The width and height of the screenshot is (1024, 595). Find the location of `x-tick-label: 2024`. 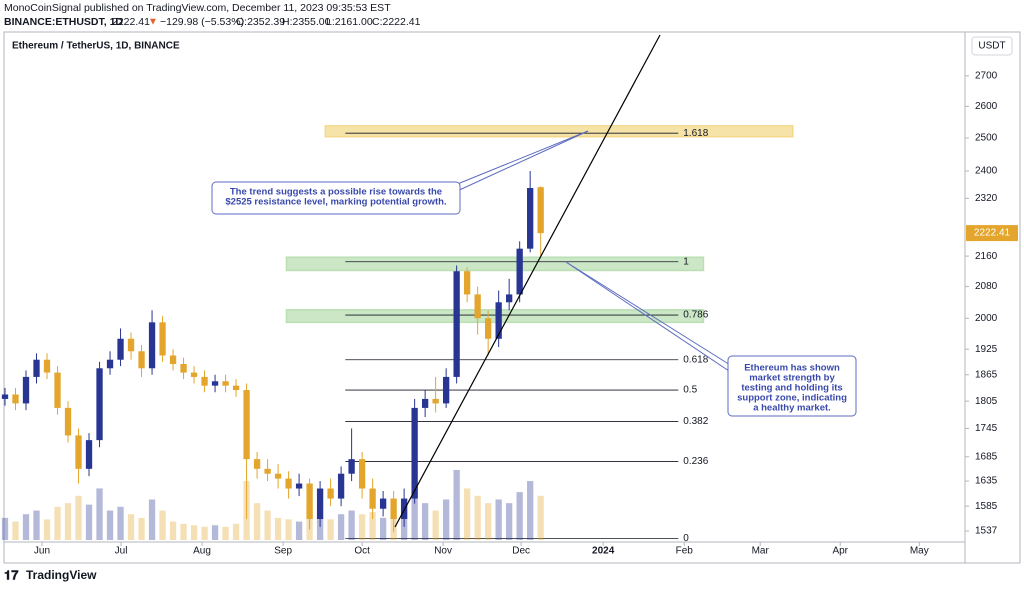

x-tick-label: 2024 is located at coordinates (603, 551).